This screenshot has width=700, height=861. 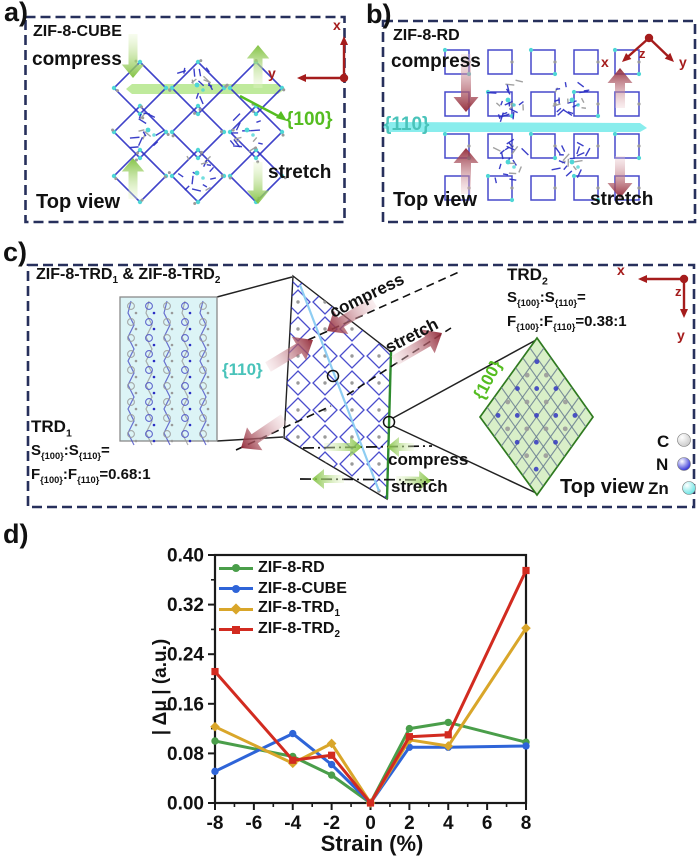 I want to click on compress-arrow-up, so click(x=466, y=171).